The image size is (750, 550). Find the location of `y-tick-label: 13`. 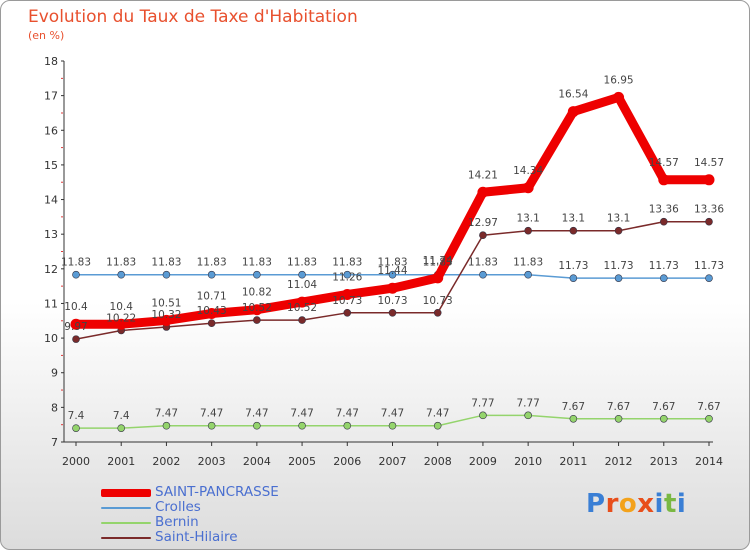

y-tick-label: 13 is located at coordinates (51, 234).